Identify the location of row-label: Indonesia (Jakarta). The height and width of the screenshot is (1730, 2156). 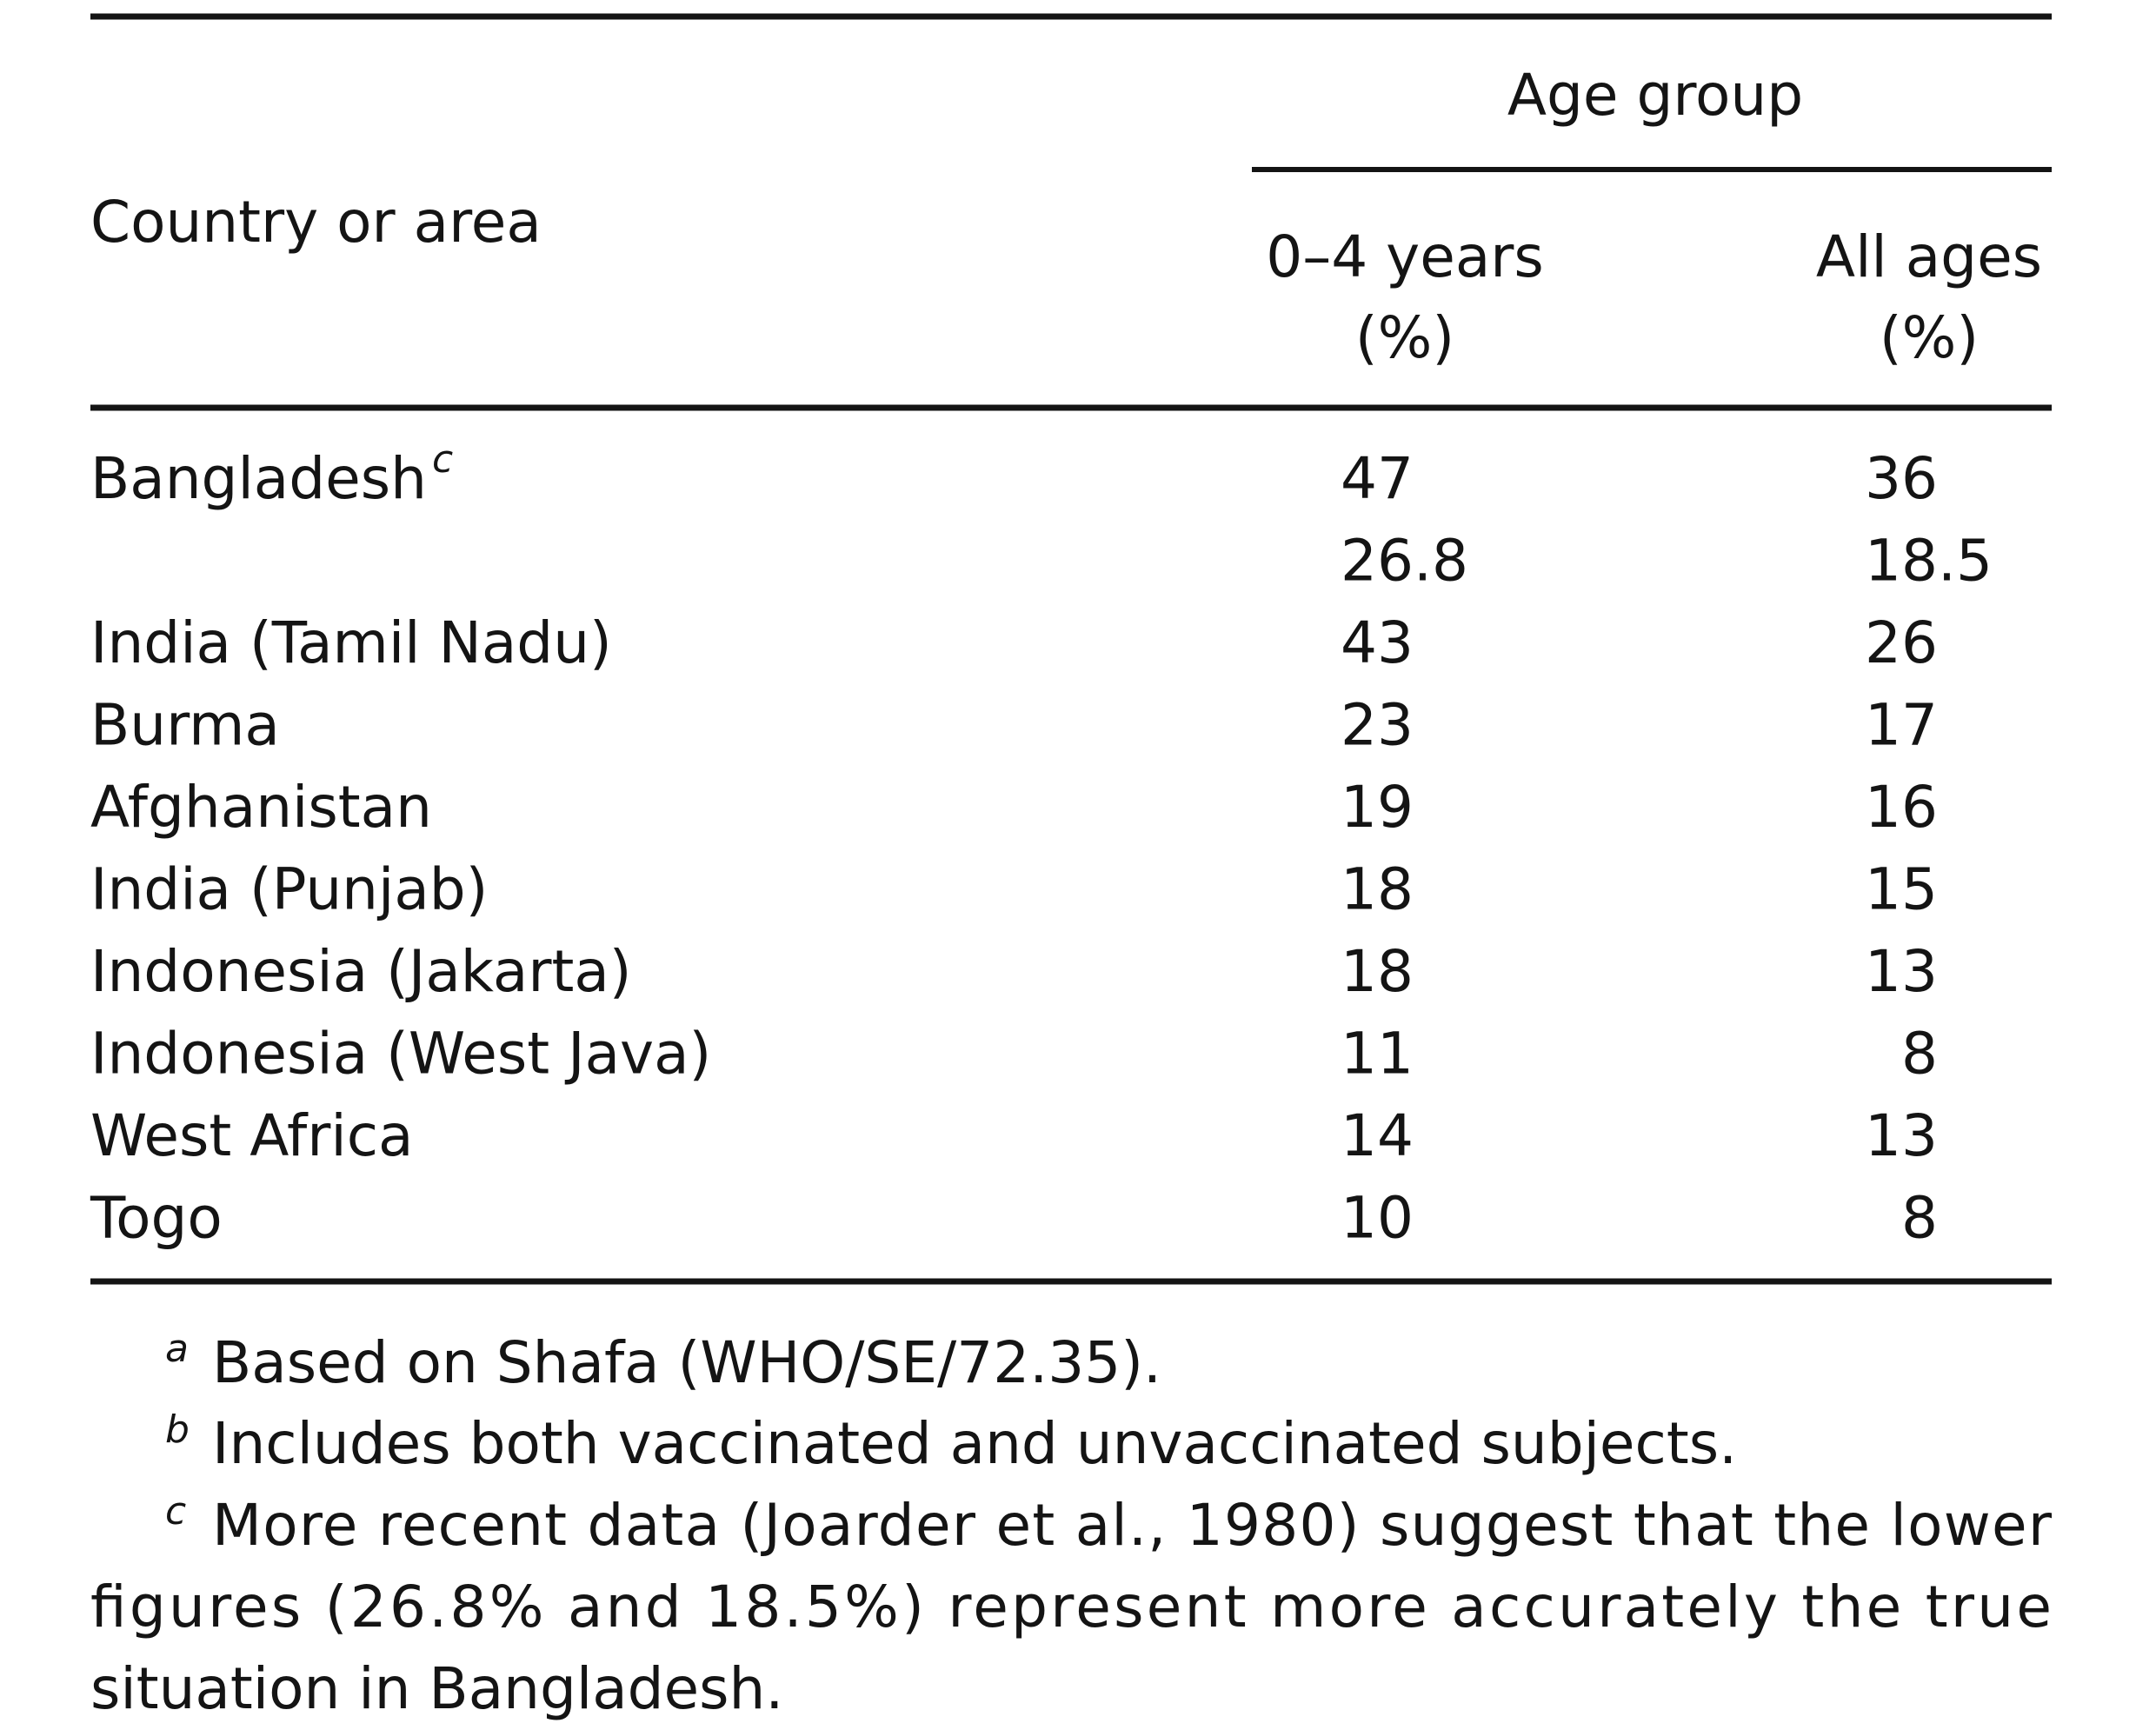
(361, 971).